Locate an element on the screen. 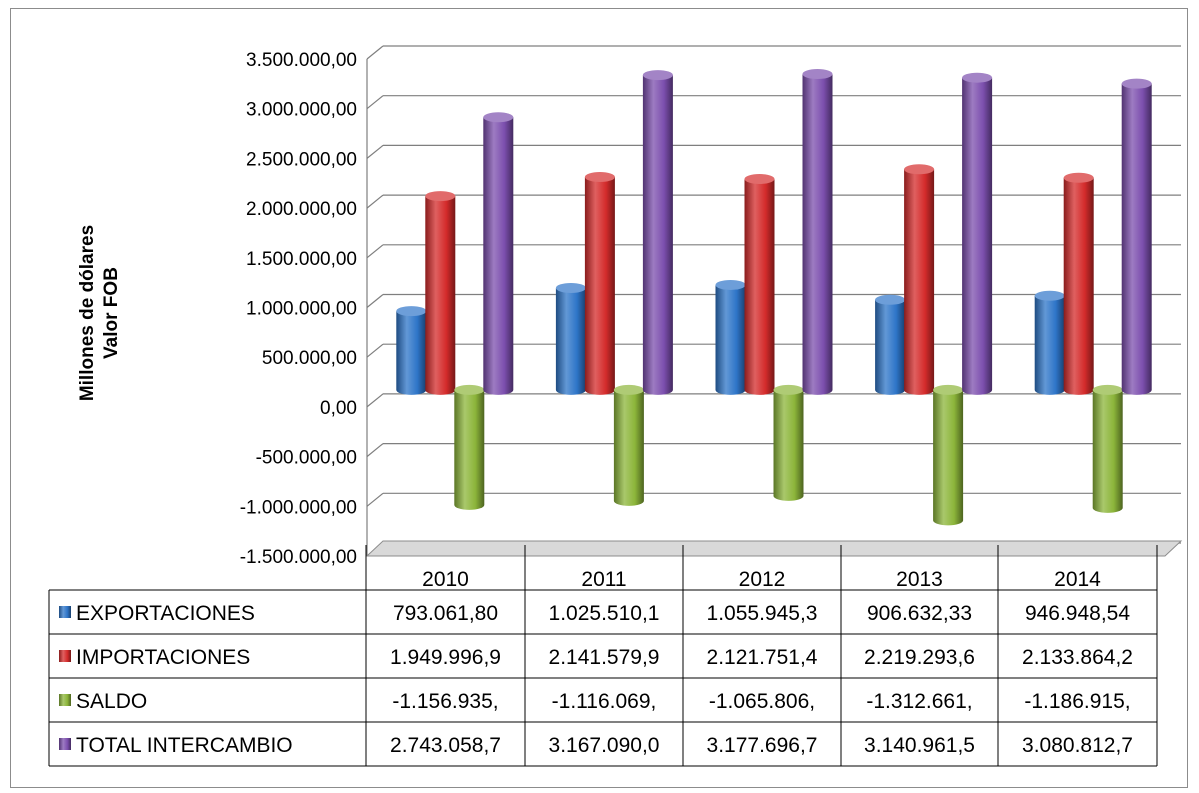  table-cell: -1.186.915, is located at coordinates (1077, 701).